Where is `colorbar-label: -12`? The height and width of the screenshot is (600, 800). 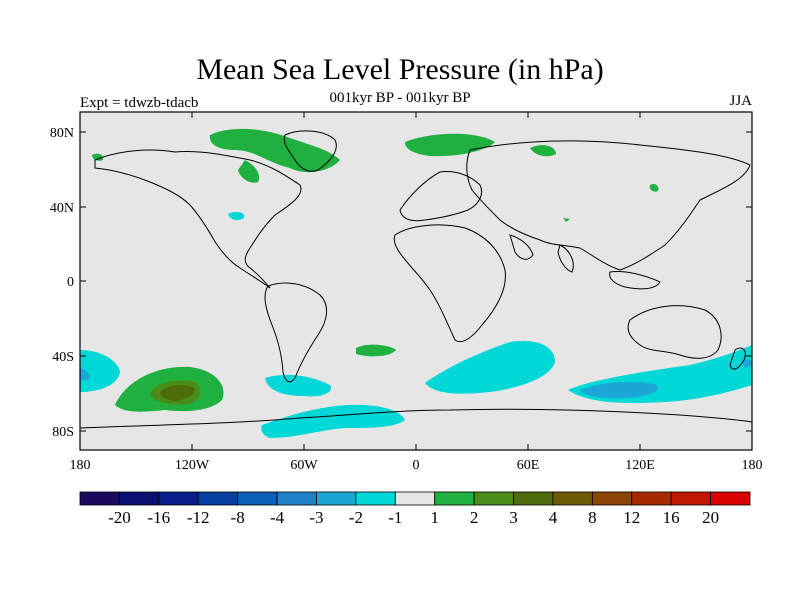
colorbar-label: -12 is located at coordinates (198, 517).